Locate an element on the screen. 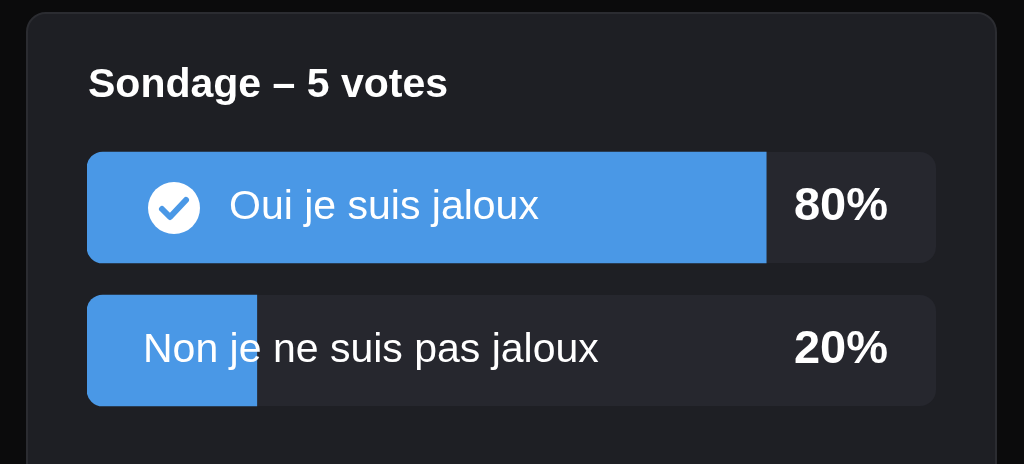 The width and height of the screenshot is (1024, 464). y-tick-label: Oui je suis jaloux is located at coordinates (384, 204).